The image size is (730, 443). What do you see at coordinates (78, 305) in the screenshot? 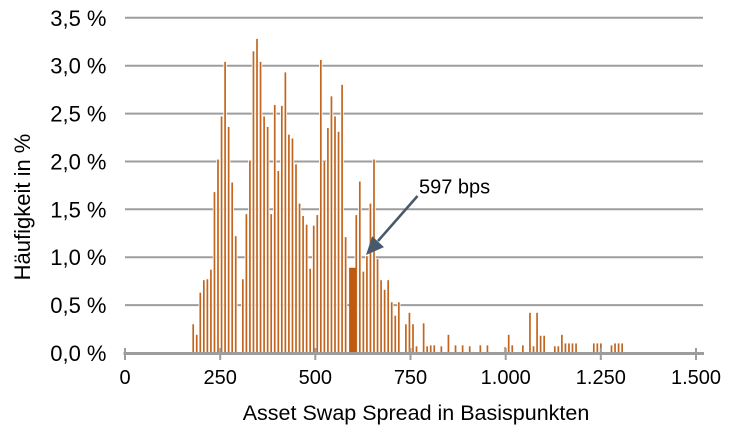
I see `svg-text: 0,5 %` at bounding box center [78, 305].